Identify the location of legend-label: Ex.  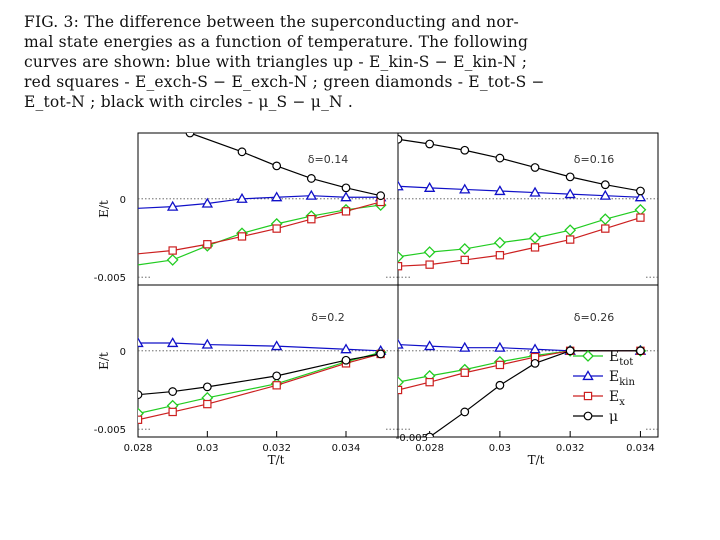
(617, 398).